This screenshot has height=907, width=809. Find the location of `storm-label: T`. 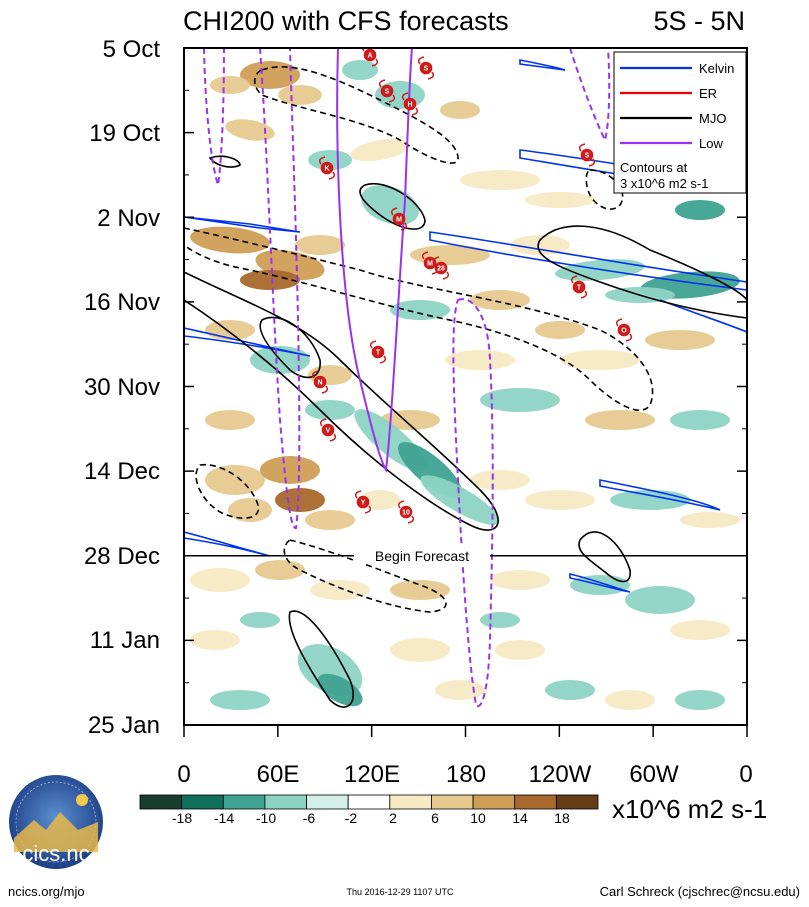

storm-label: T is located at coordinates (378, 353).